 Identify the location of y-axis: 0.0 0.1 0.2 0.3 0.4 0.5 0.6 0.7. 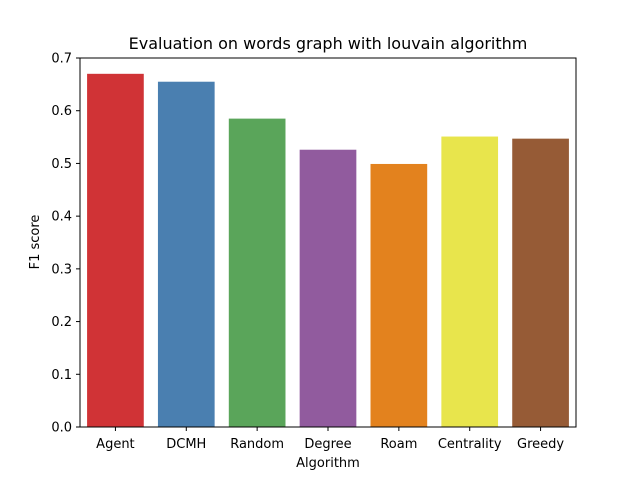
(65, 244).